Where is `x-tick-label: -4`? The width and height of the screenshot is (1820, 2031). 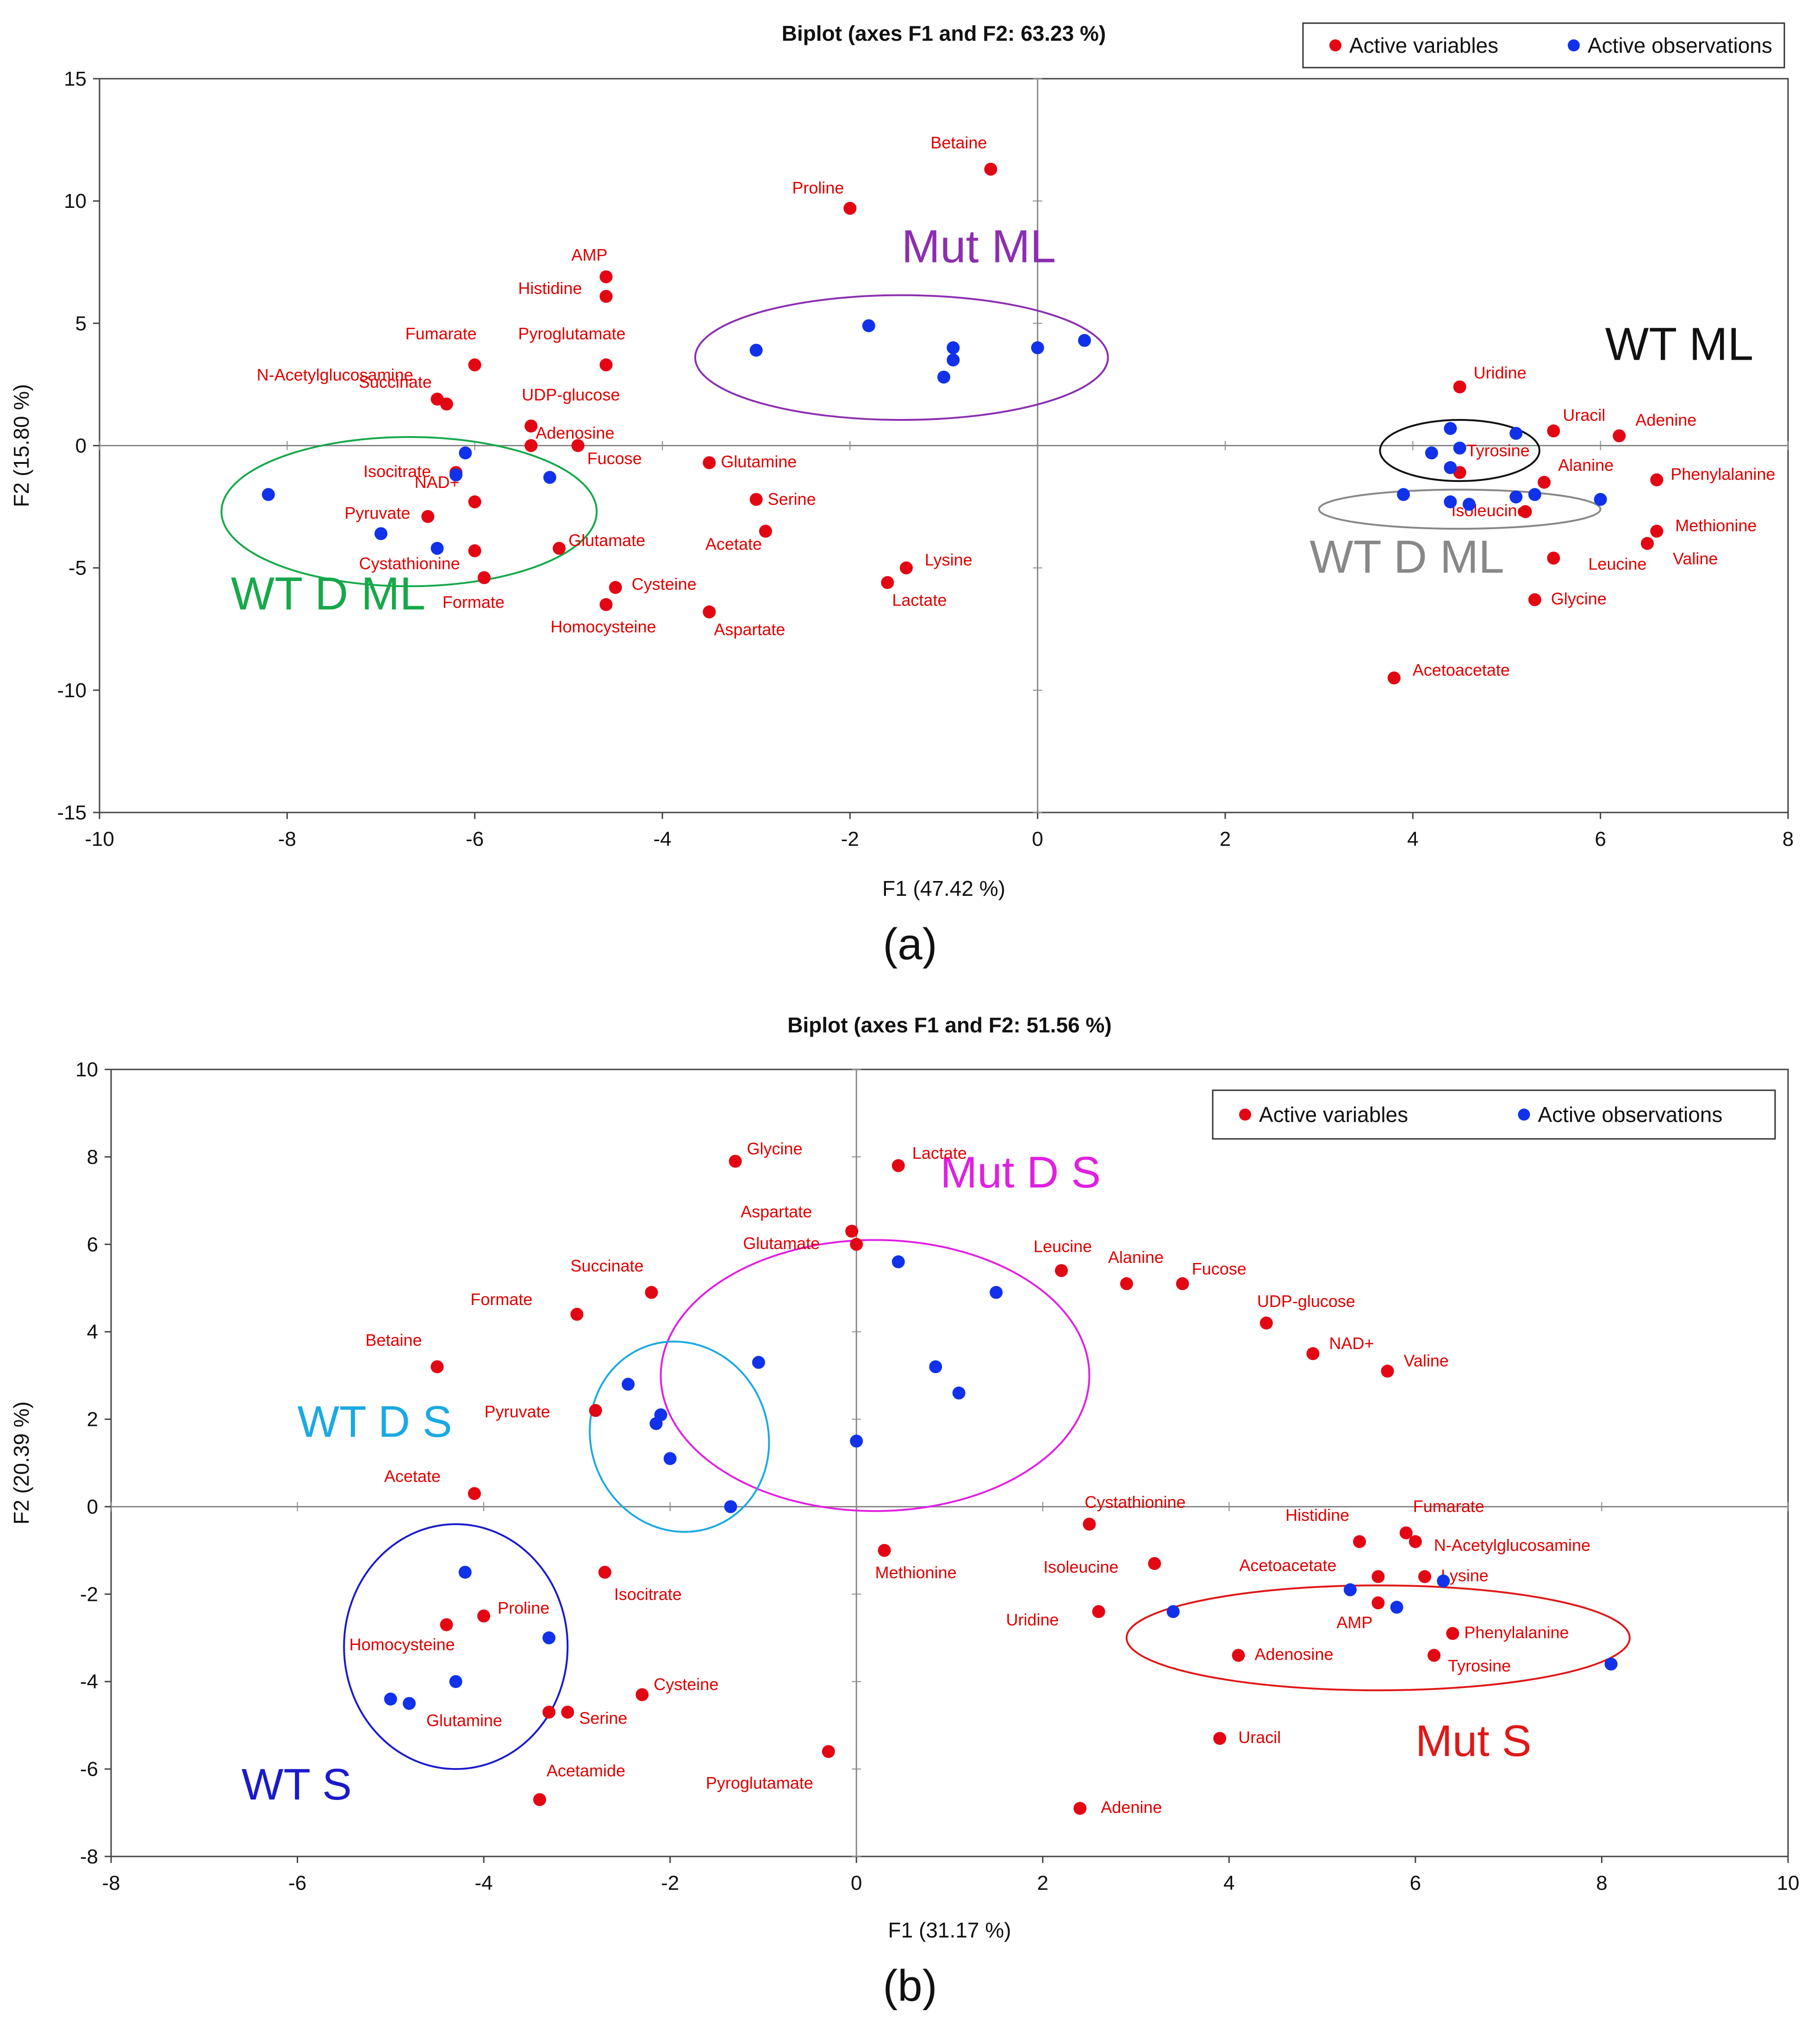
x-tick-label: -4 is located at coordinates (662, 839).